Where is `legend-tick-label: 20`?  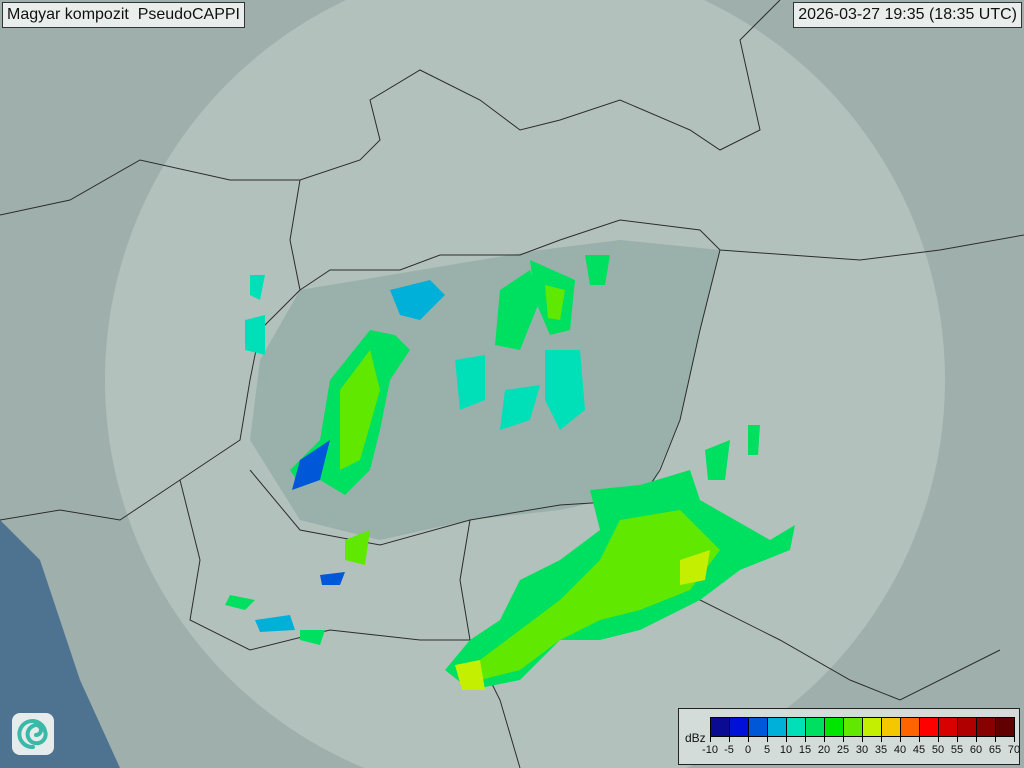
legend-tick-label: 20 is located at coordinates (824, 750).